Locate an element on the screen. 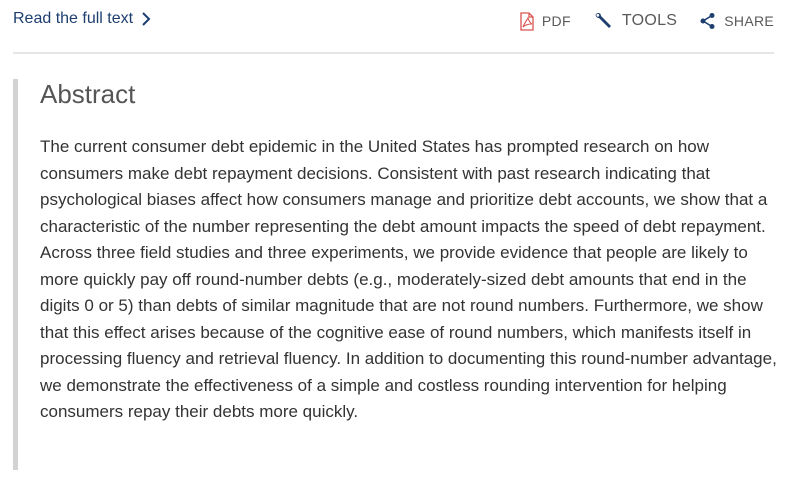 The width and height of the screenshot is (797, 477). article-tools: PDF TOOLS SHARE is located at coordinates (635, 21).